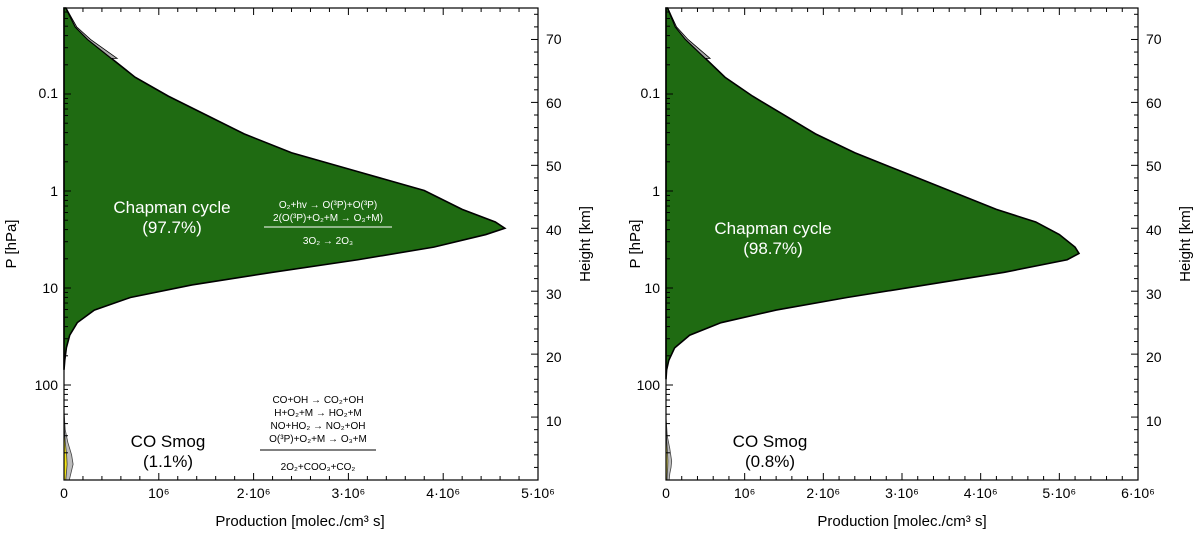 This screenshot has height=533, width=1200. I want to click on right-x-tick-label: 5·10⁶, so click(1059, 493).